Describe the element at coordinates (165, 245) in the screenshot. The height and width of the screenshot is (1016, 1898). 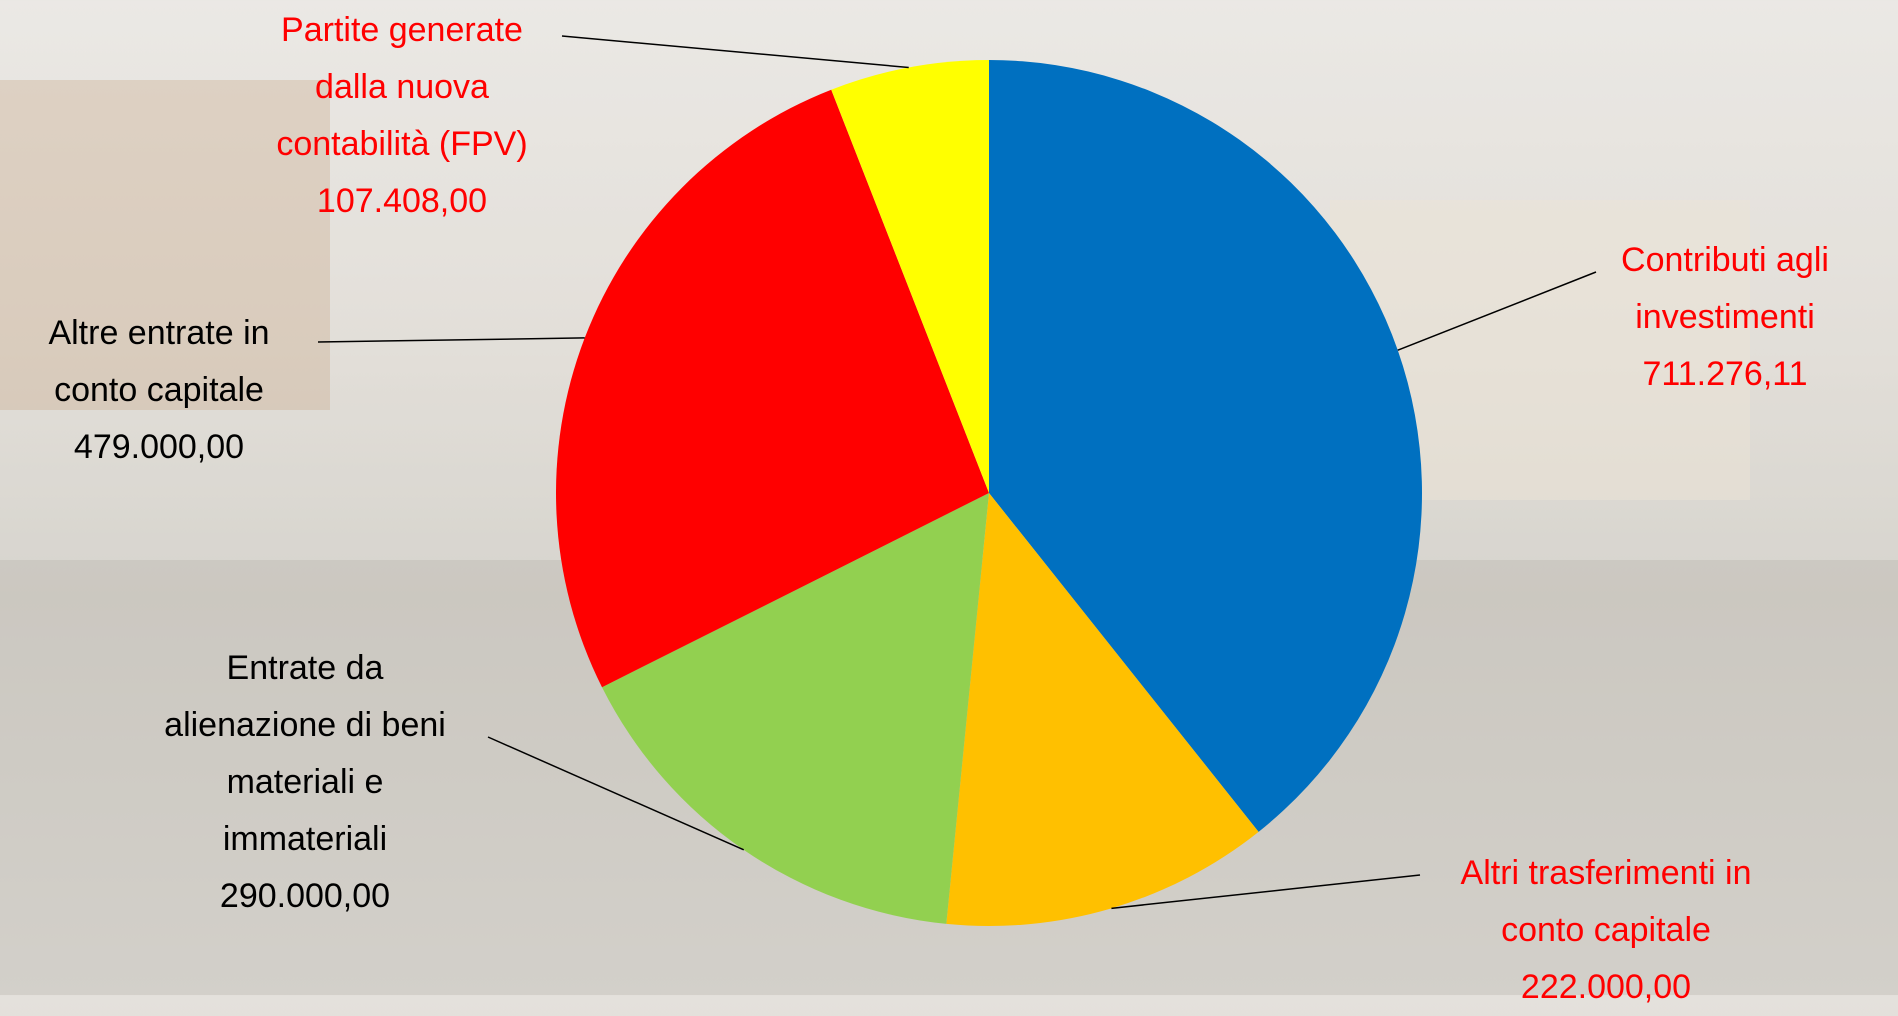
I see `background-building` at that location.